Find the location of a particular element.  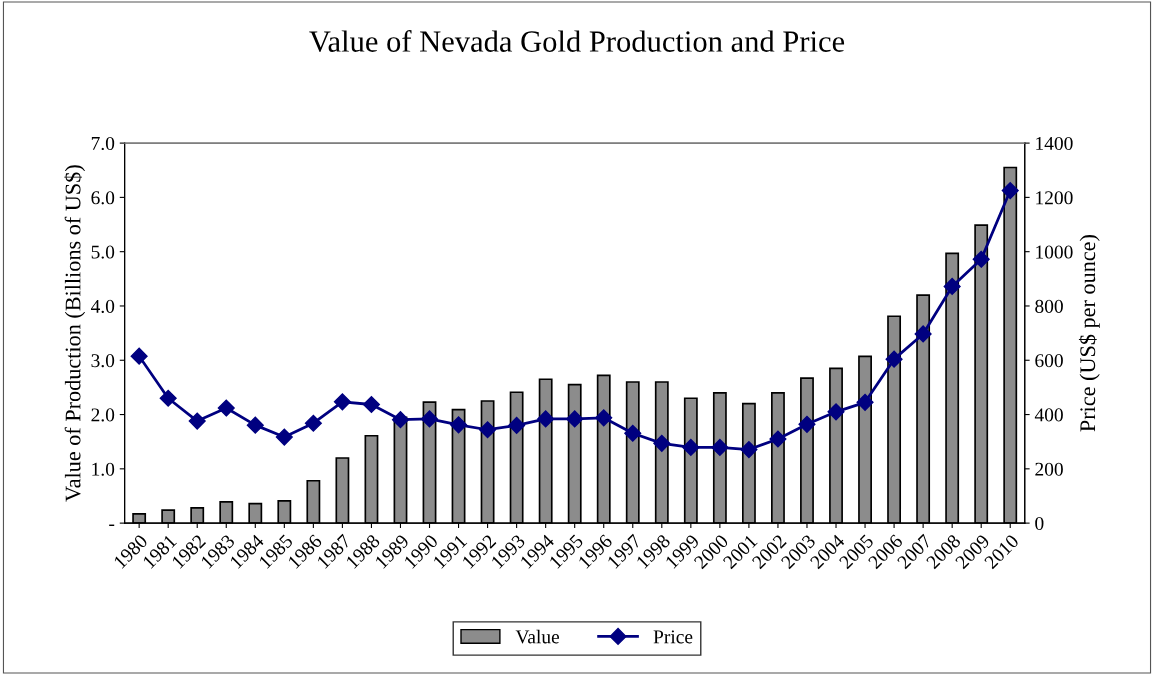

chart-title: Value of Nevada Gold Production and Price is located at coordinates (577, 41).